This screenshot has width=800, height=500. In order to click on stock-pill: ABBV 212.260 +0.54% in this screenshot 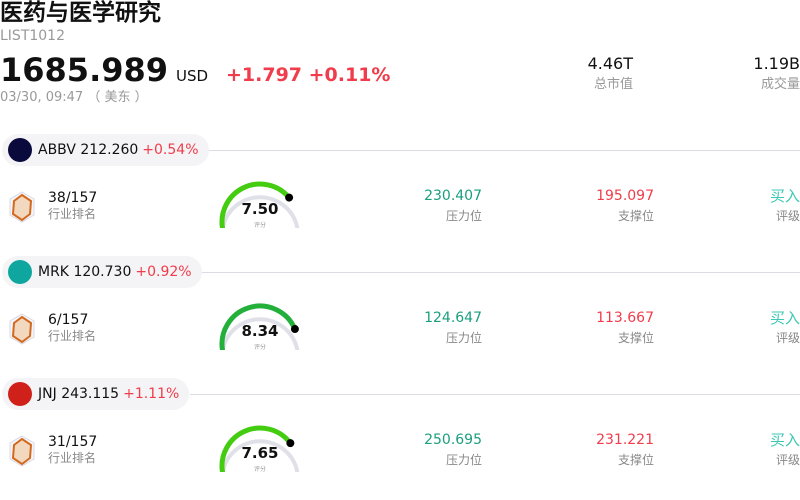, I will do `click(105, 150)`.